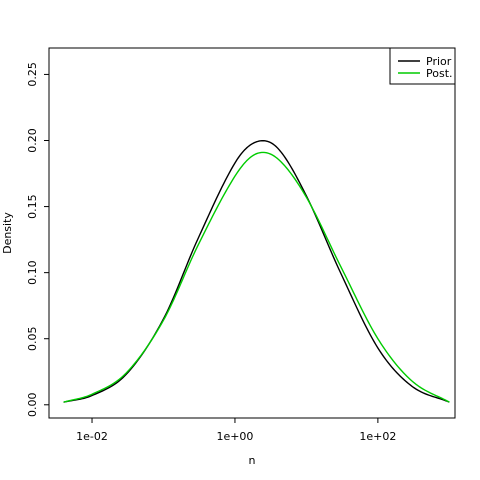  I want to click on y-axis: 0.00 0.05 0.10 0.15 0.20 0.25, so click(37, 239).